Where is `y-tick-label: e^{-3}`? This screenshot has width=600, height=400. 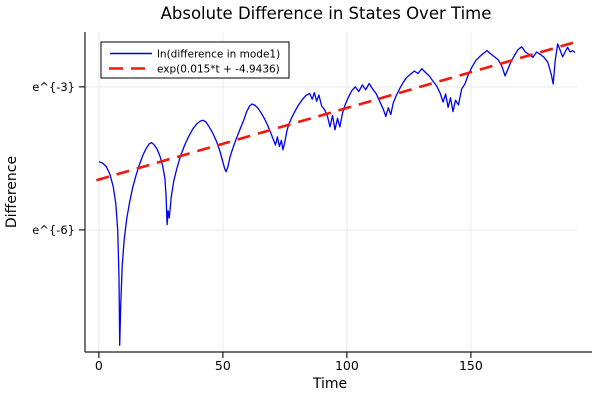 y-tick-label: e^{-3} is located at coordinates (53, 87).